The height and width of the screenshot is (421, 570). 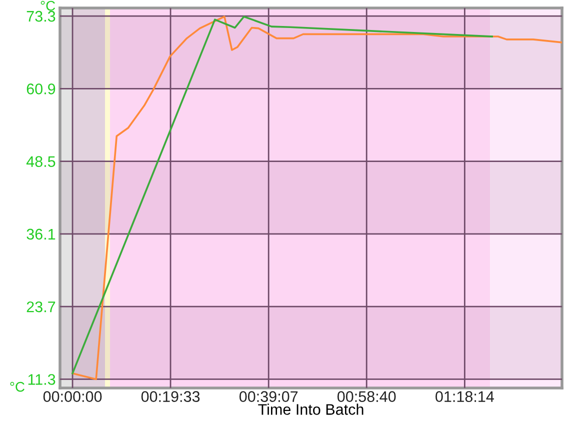 I want to click on y-tick-label: 48.5, so click(x=41, y=161).